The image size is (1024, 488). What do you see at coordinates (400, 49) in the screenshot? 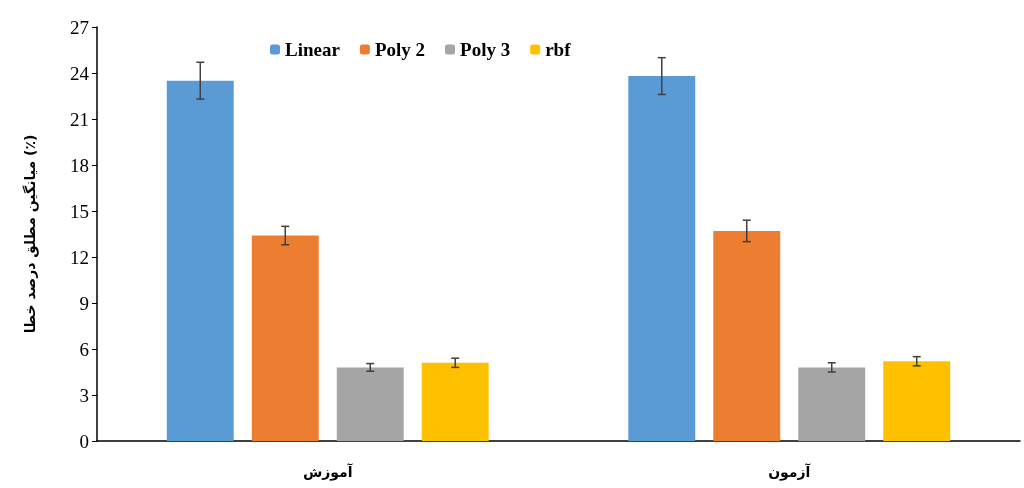
I see `legend-label: Poly 2` at bounding box center [400, 49].